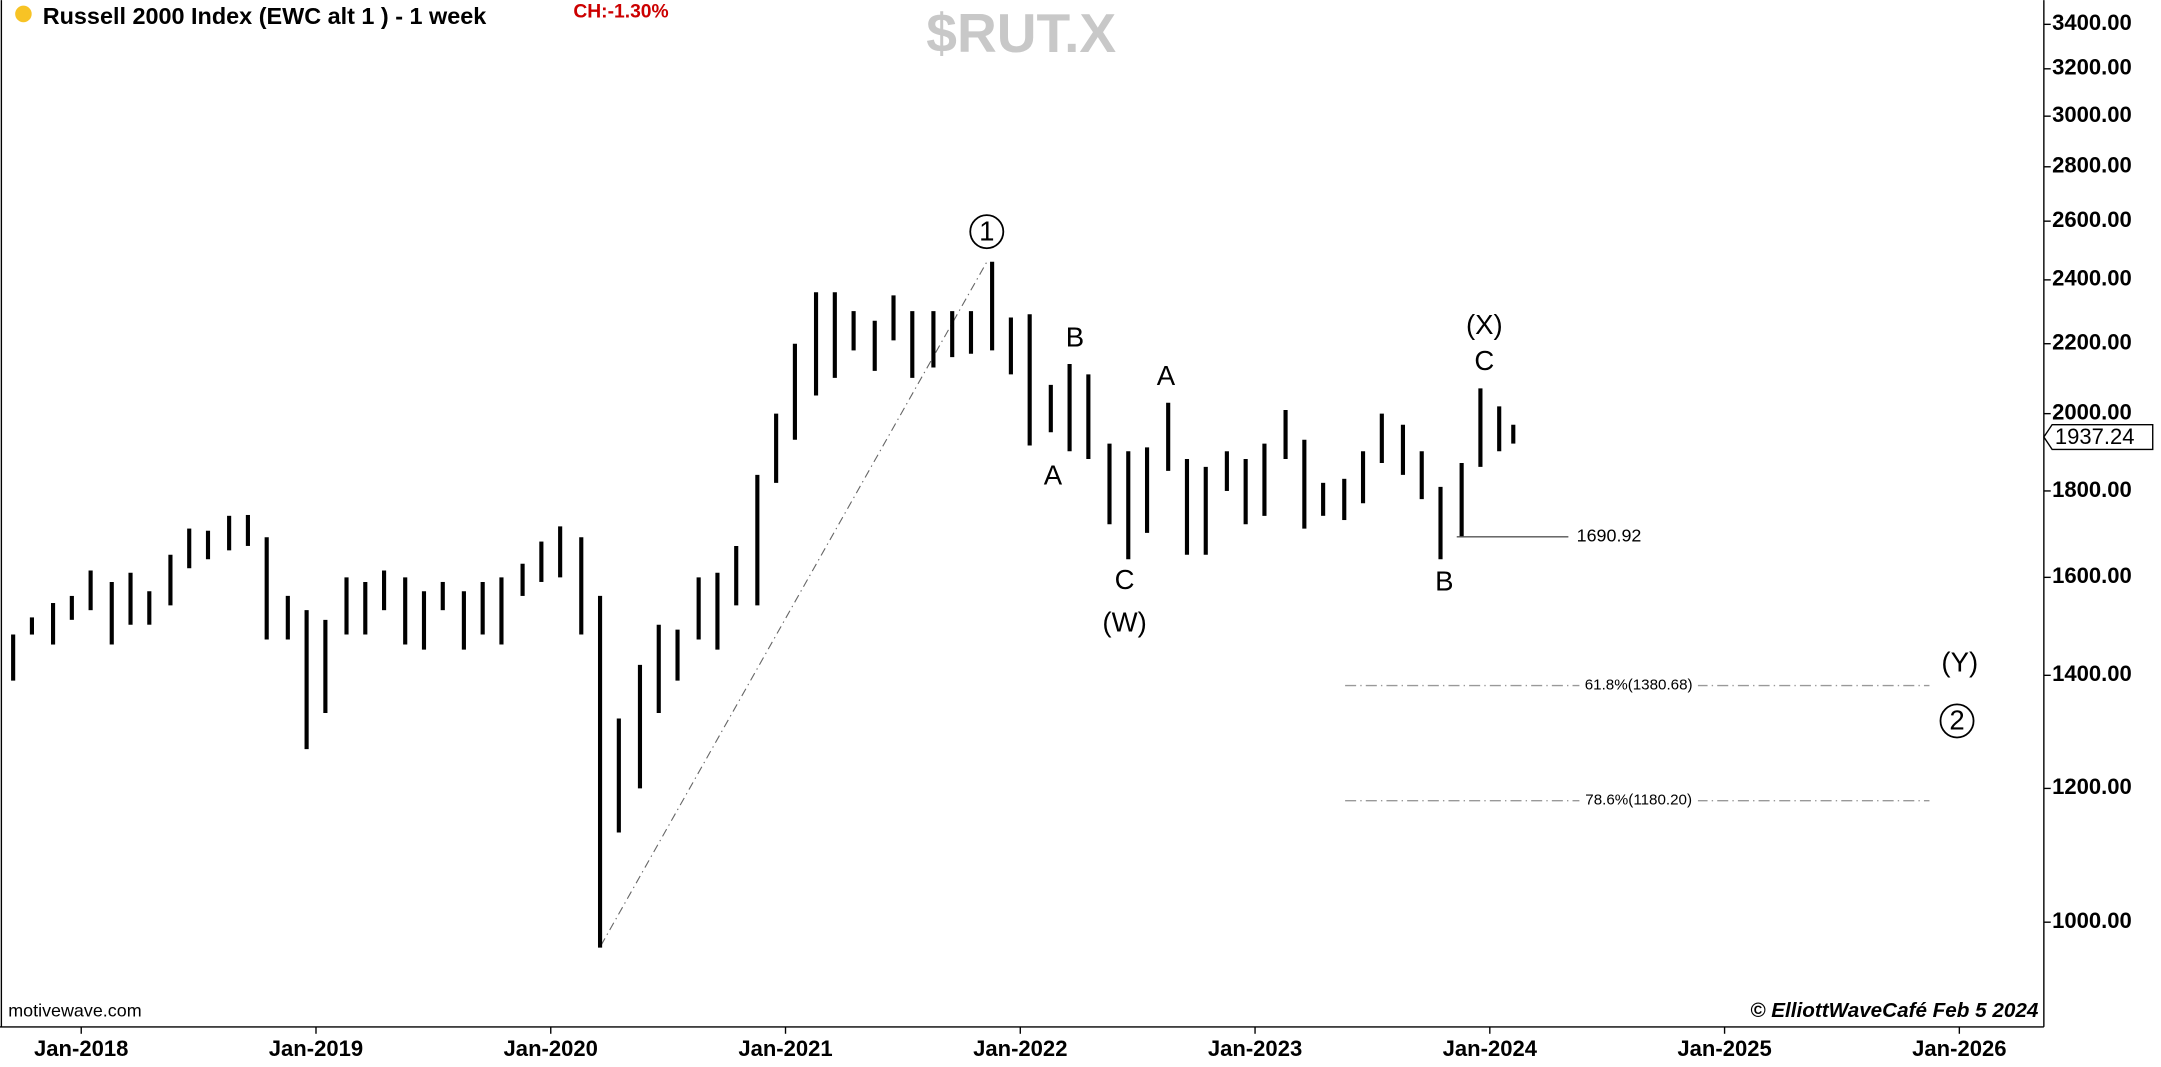  I want to click on copyright: © ElliottWaveCafé Feb 5 2024, so click(1894, 1010).